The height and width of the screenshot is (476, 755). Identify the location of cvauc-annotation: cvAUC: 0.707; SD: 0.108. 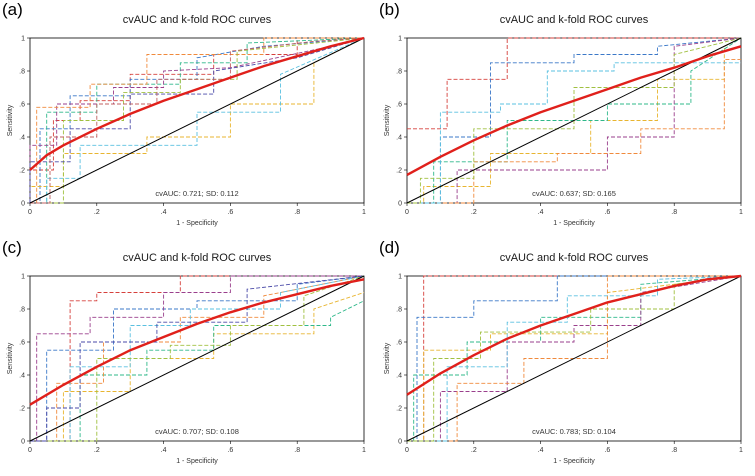
(197, 431).